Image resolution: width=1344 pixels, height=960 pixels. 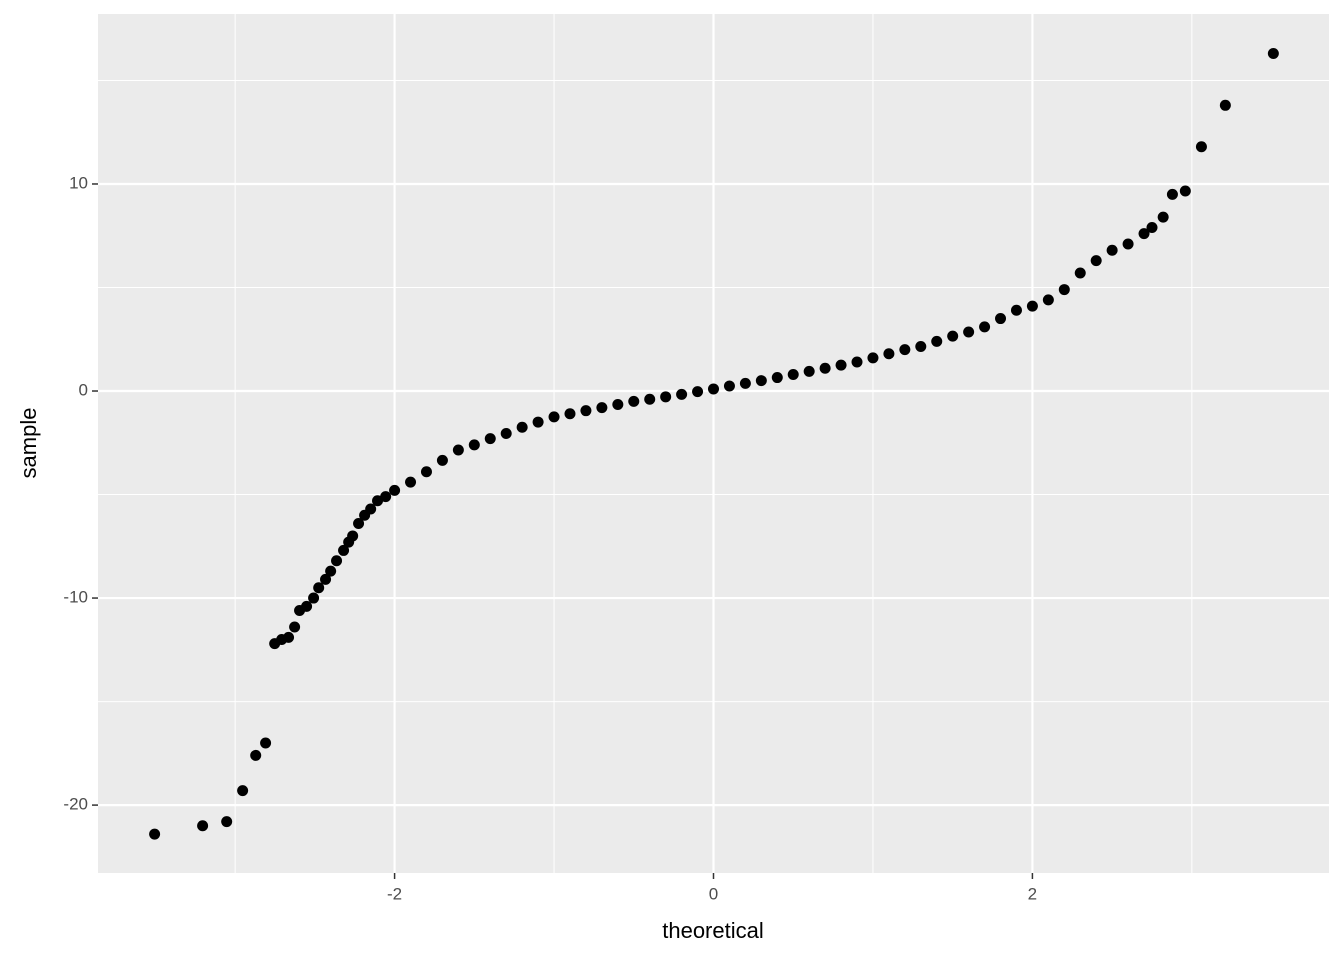 I want to click on x-axis-title: theoretical, so click(x=713, y=930).